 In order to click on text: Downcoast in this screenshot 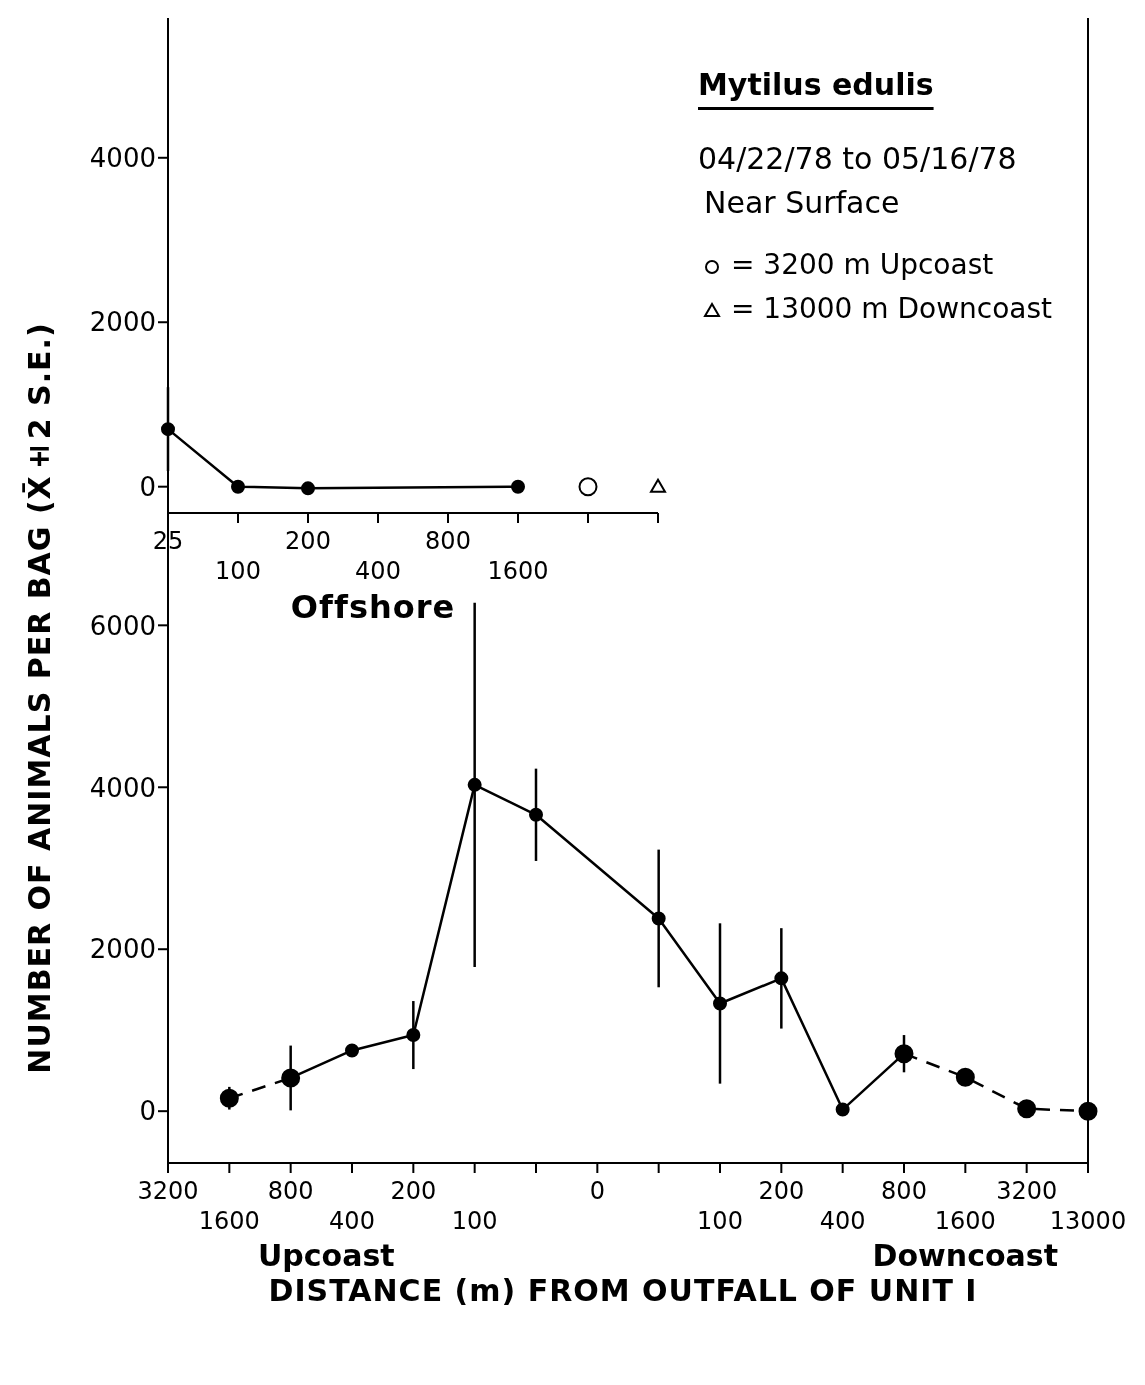, I will do `click(965, 1255)`.